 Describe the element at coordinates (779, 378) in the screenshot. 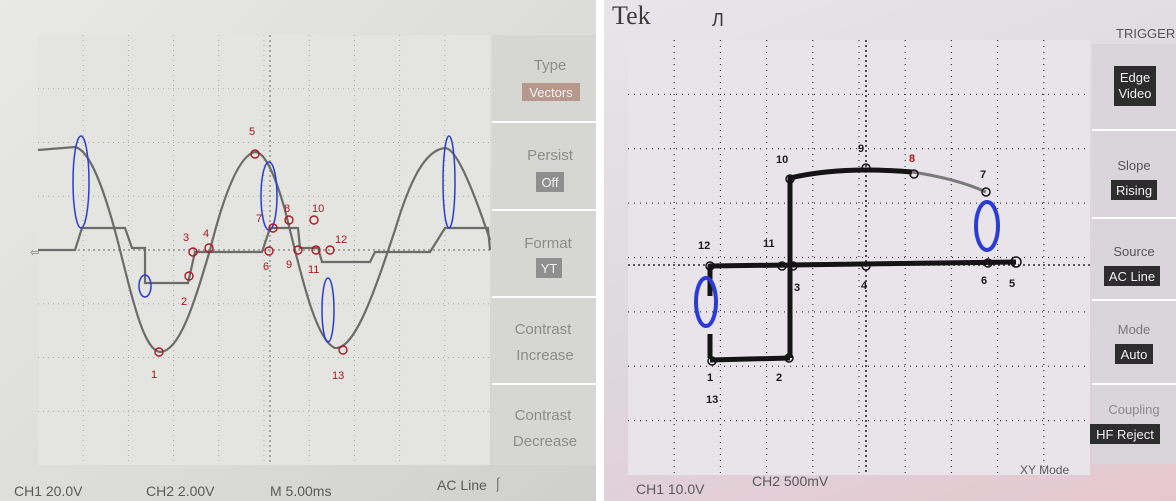

I see `right-num-2: 2` at that location.